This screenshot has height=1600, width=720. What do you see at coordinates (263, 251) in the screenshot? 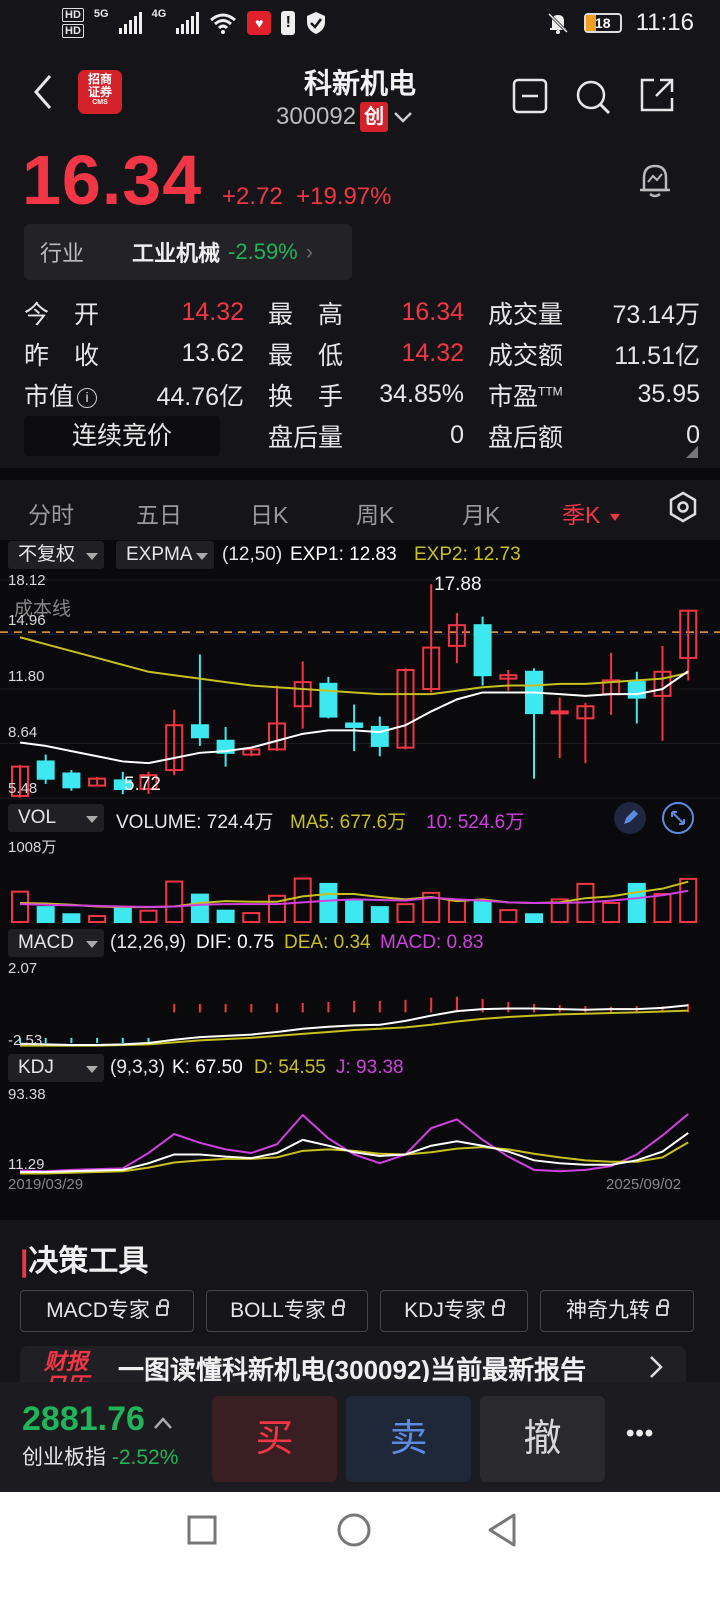
I see `industry-change: -2.59%` at bounding box center [263, 251].